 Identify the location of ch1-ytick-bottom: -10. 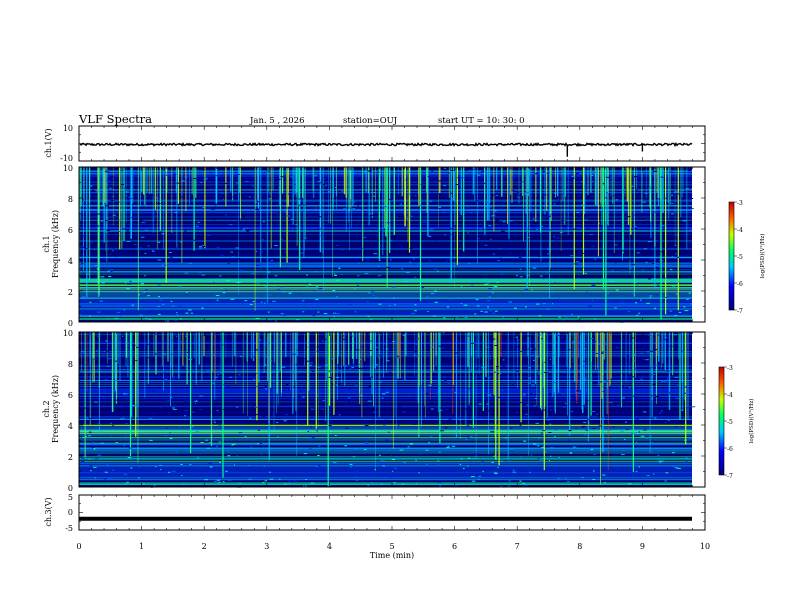
(66, 158).